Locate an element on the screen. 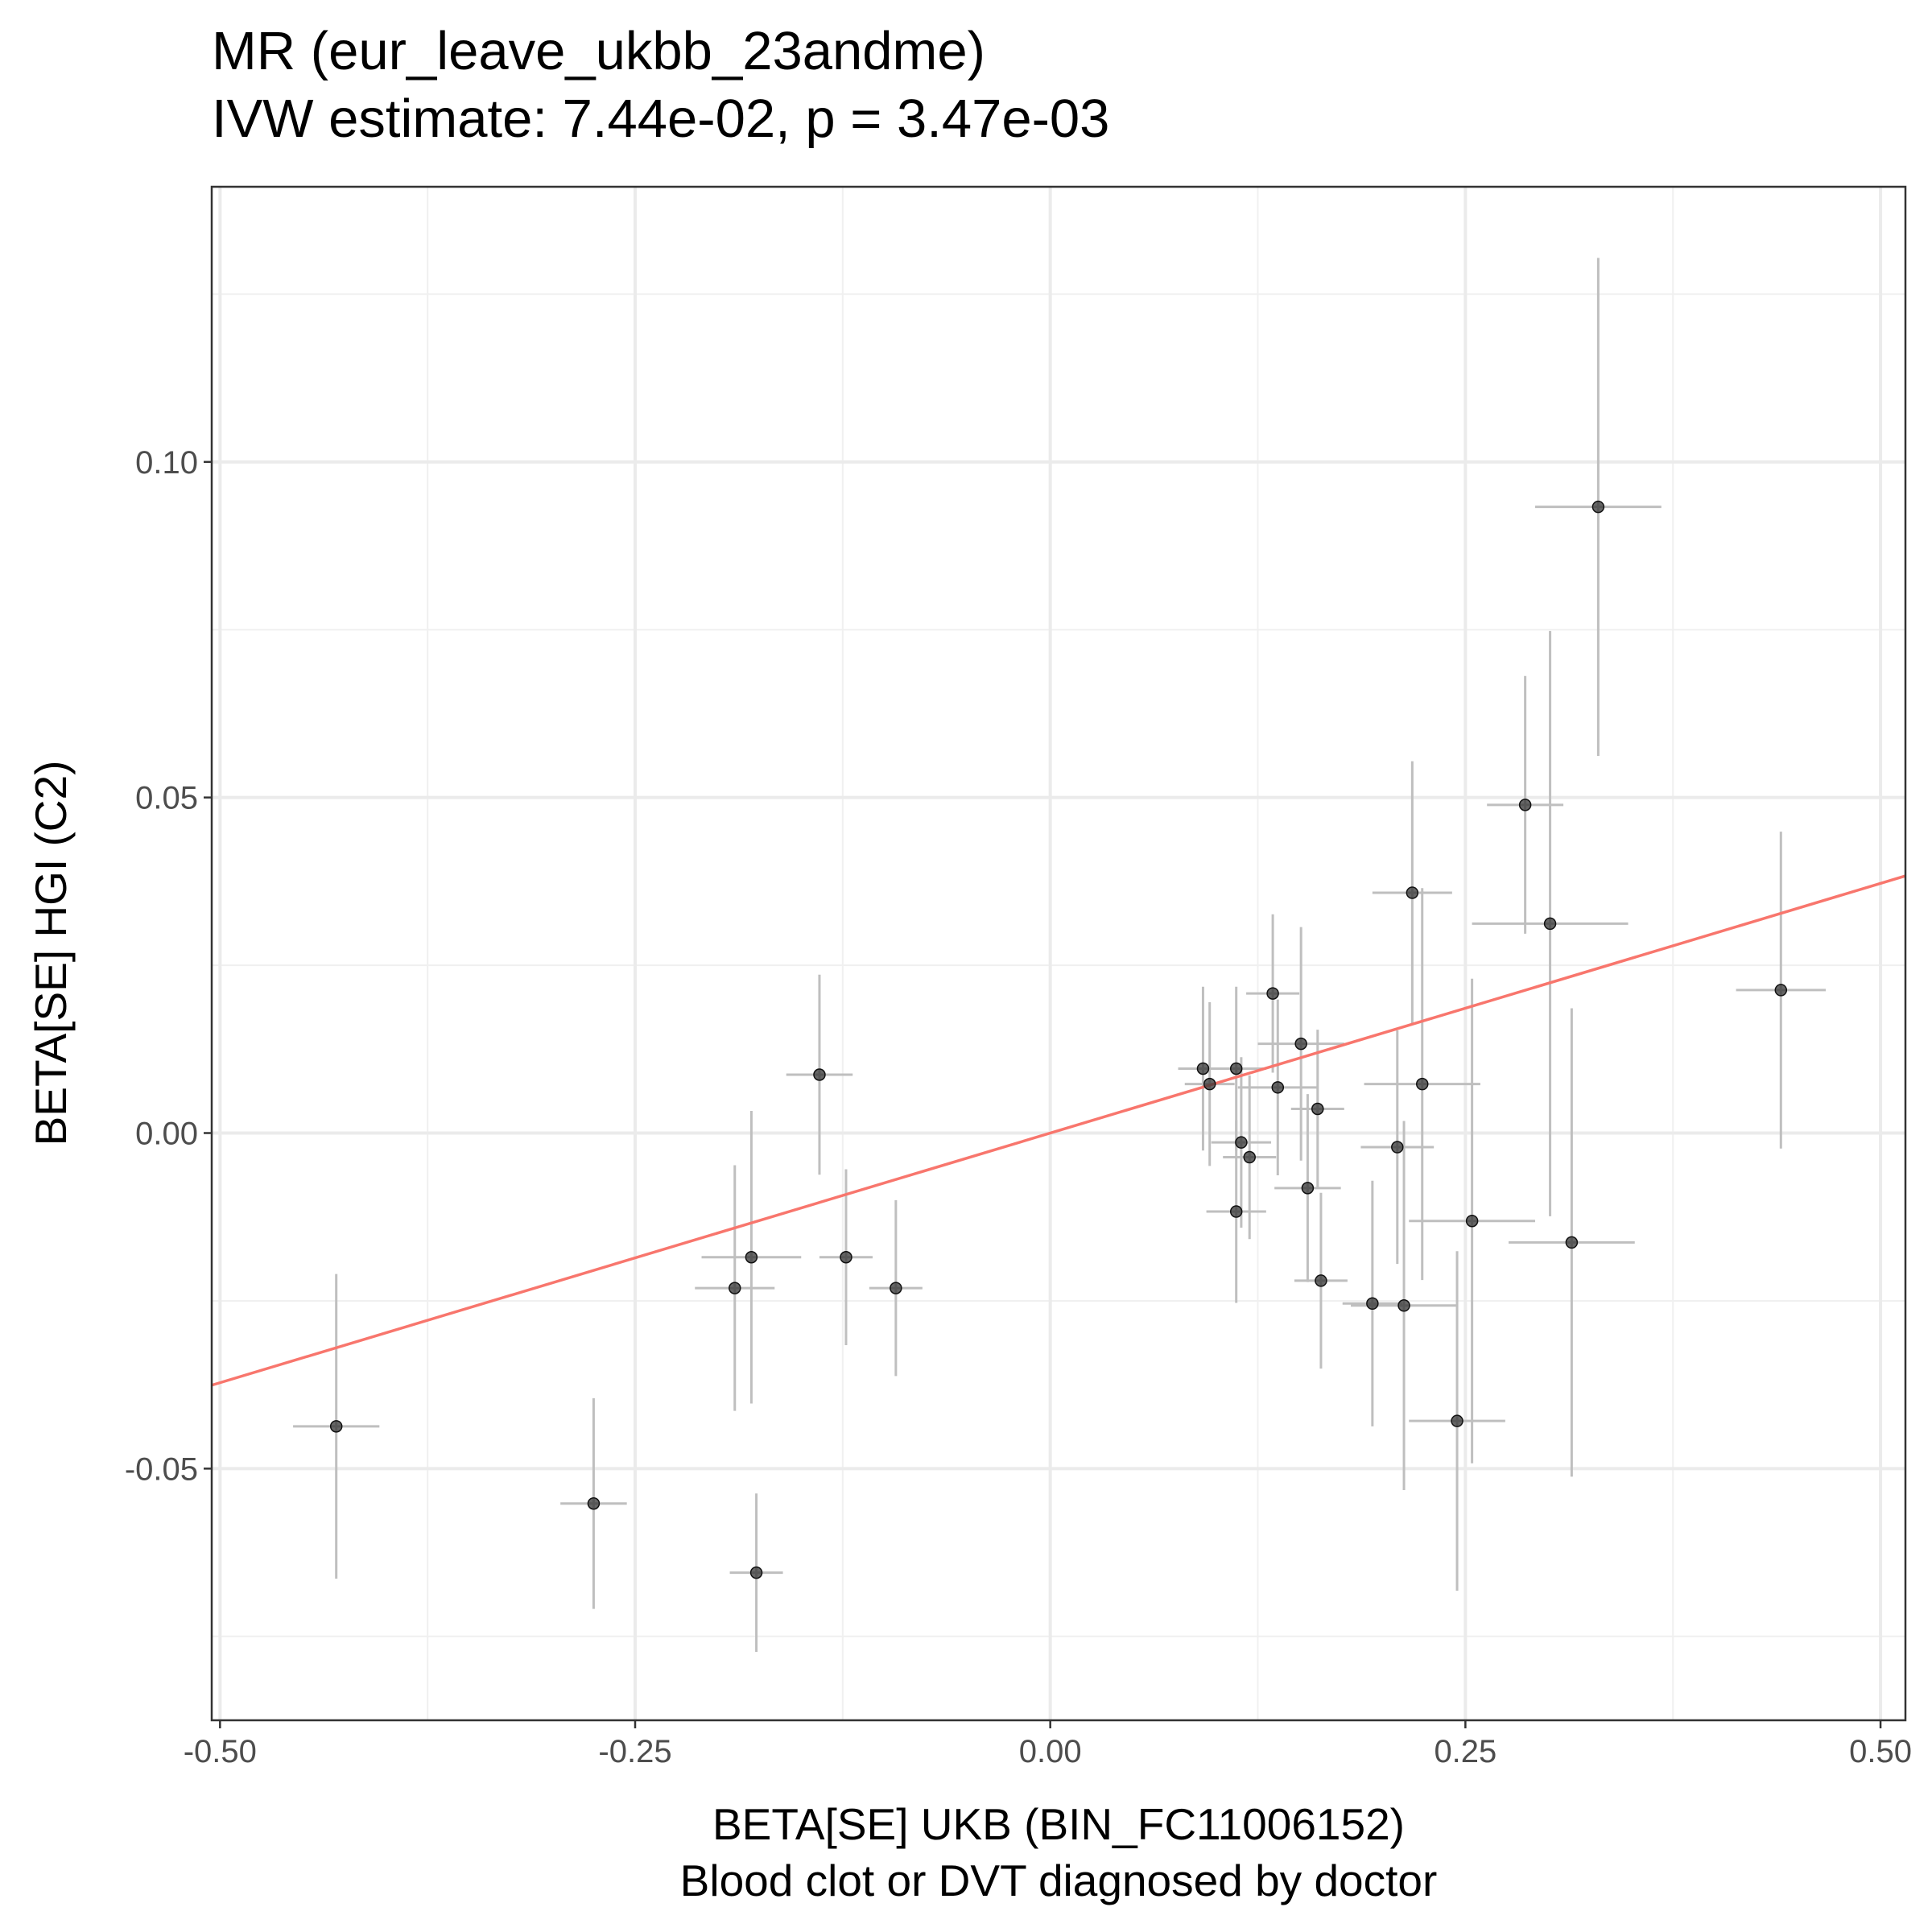 Image resolution: width=1932 pixels, height=1932 pixels. x-tick-label: 0.50 is located at coordinates (1880, 1751).